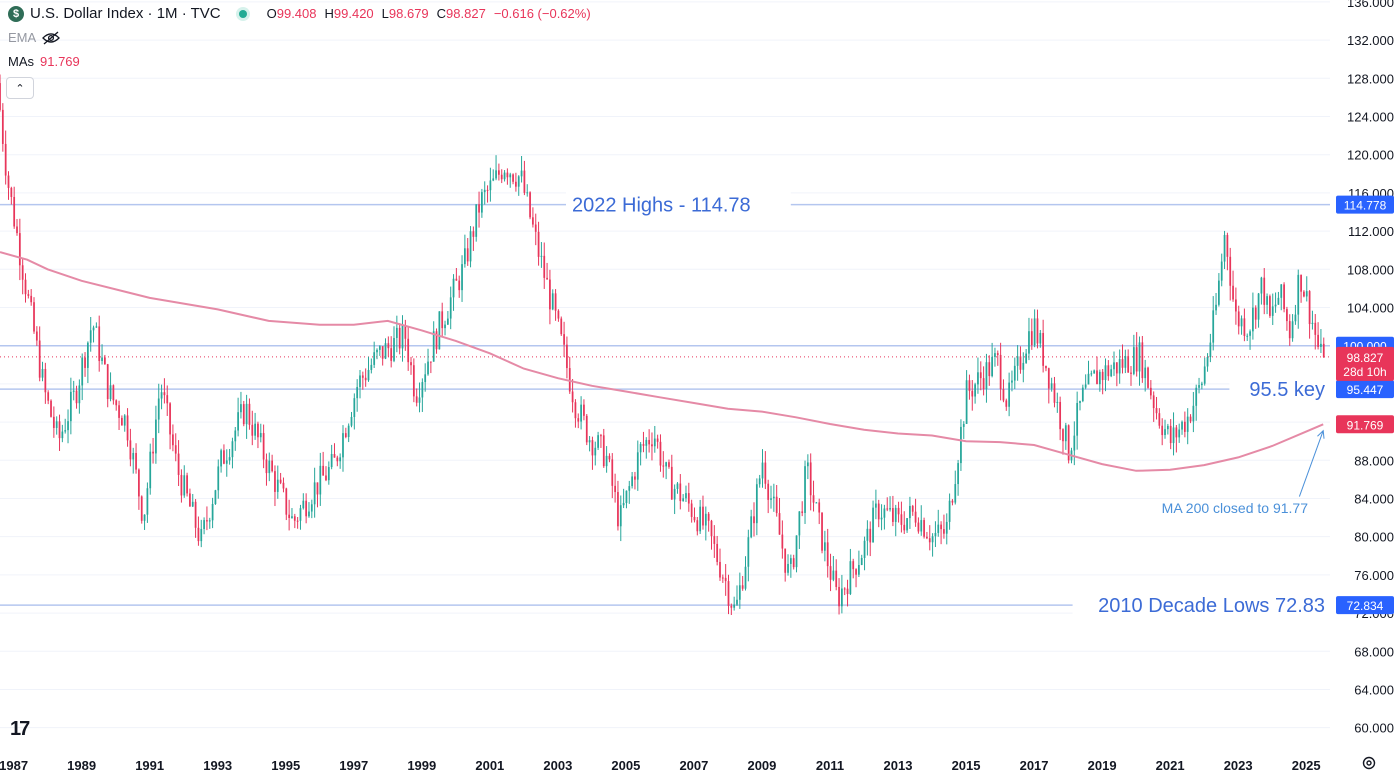 This screenshot has width=1400, height=776. What do you see at coordinates (1371, 231) in the screenshot?
I see `price-tick-label: 112.000` at bounding box center [1371, 231].